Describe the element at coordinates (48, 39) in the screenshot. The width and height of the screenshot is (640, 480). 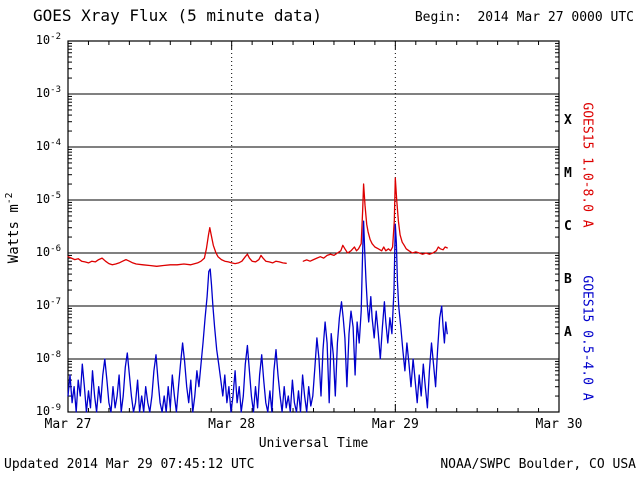
I see `y-tick-label: 10-2` at that location.